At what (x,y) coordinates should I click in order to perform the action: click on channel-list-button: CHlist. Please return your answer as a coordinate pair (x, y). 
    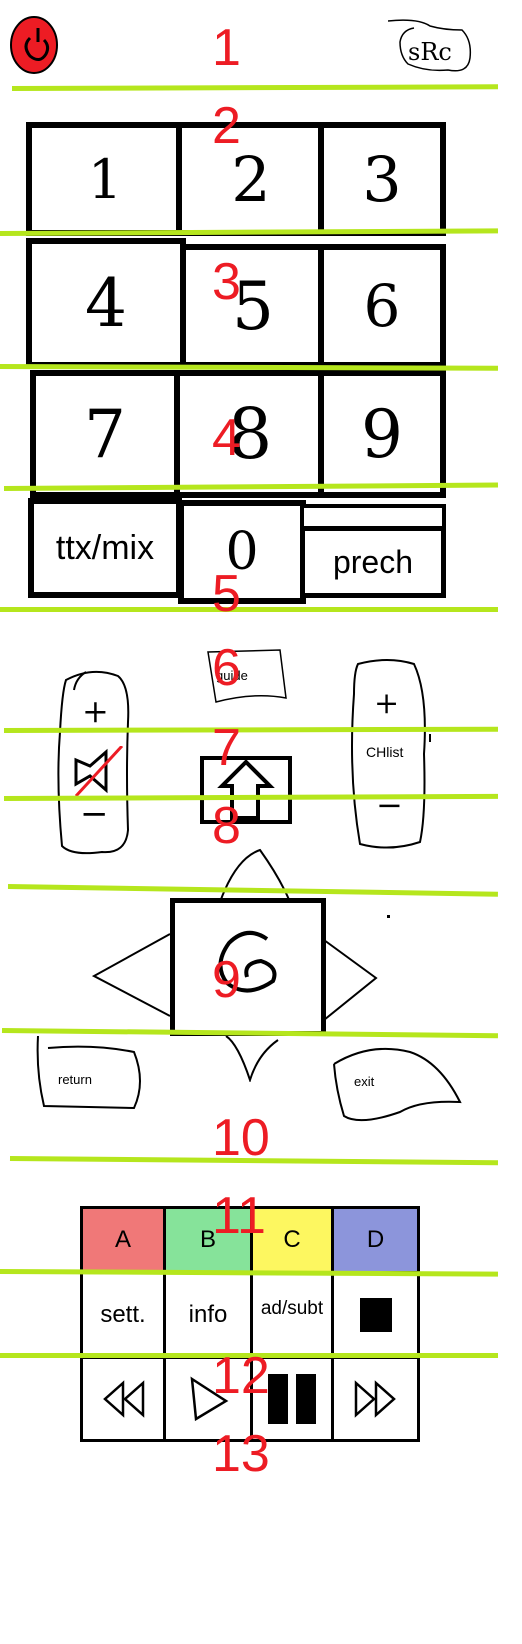
    Looking at the image, I should click on (385, 752).